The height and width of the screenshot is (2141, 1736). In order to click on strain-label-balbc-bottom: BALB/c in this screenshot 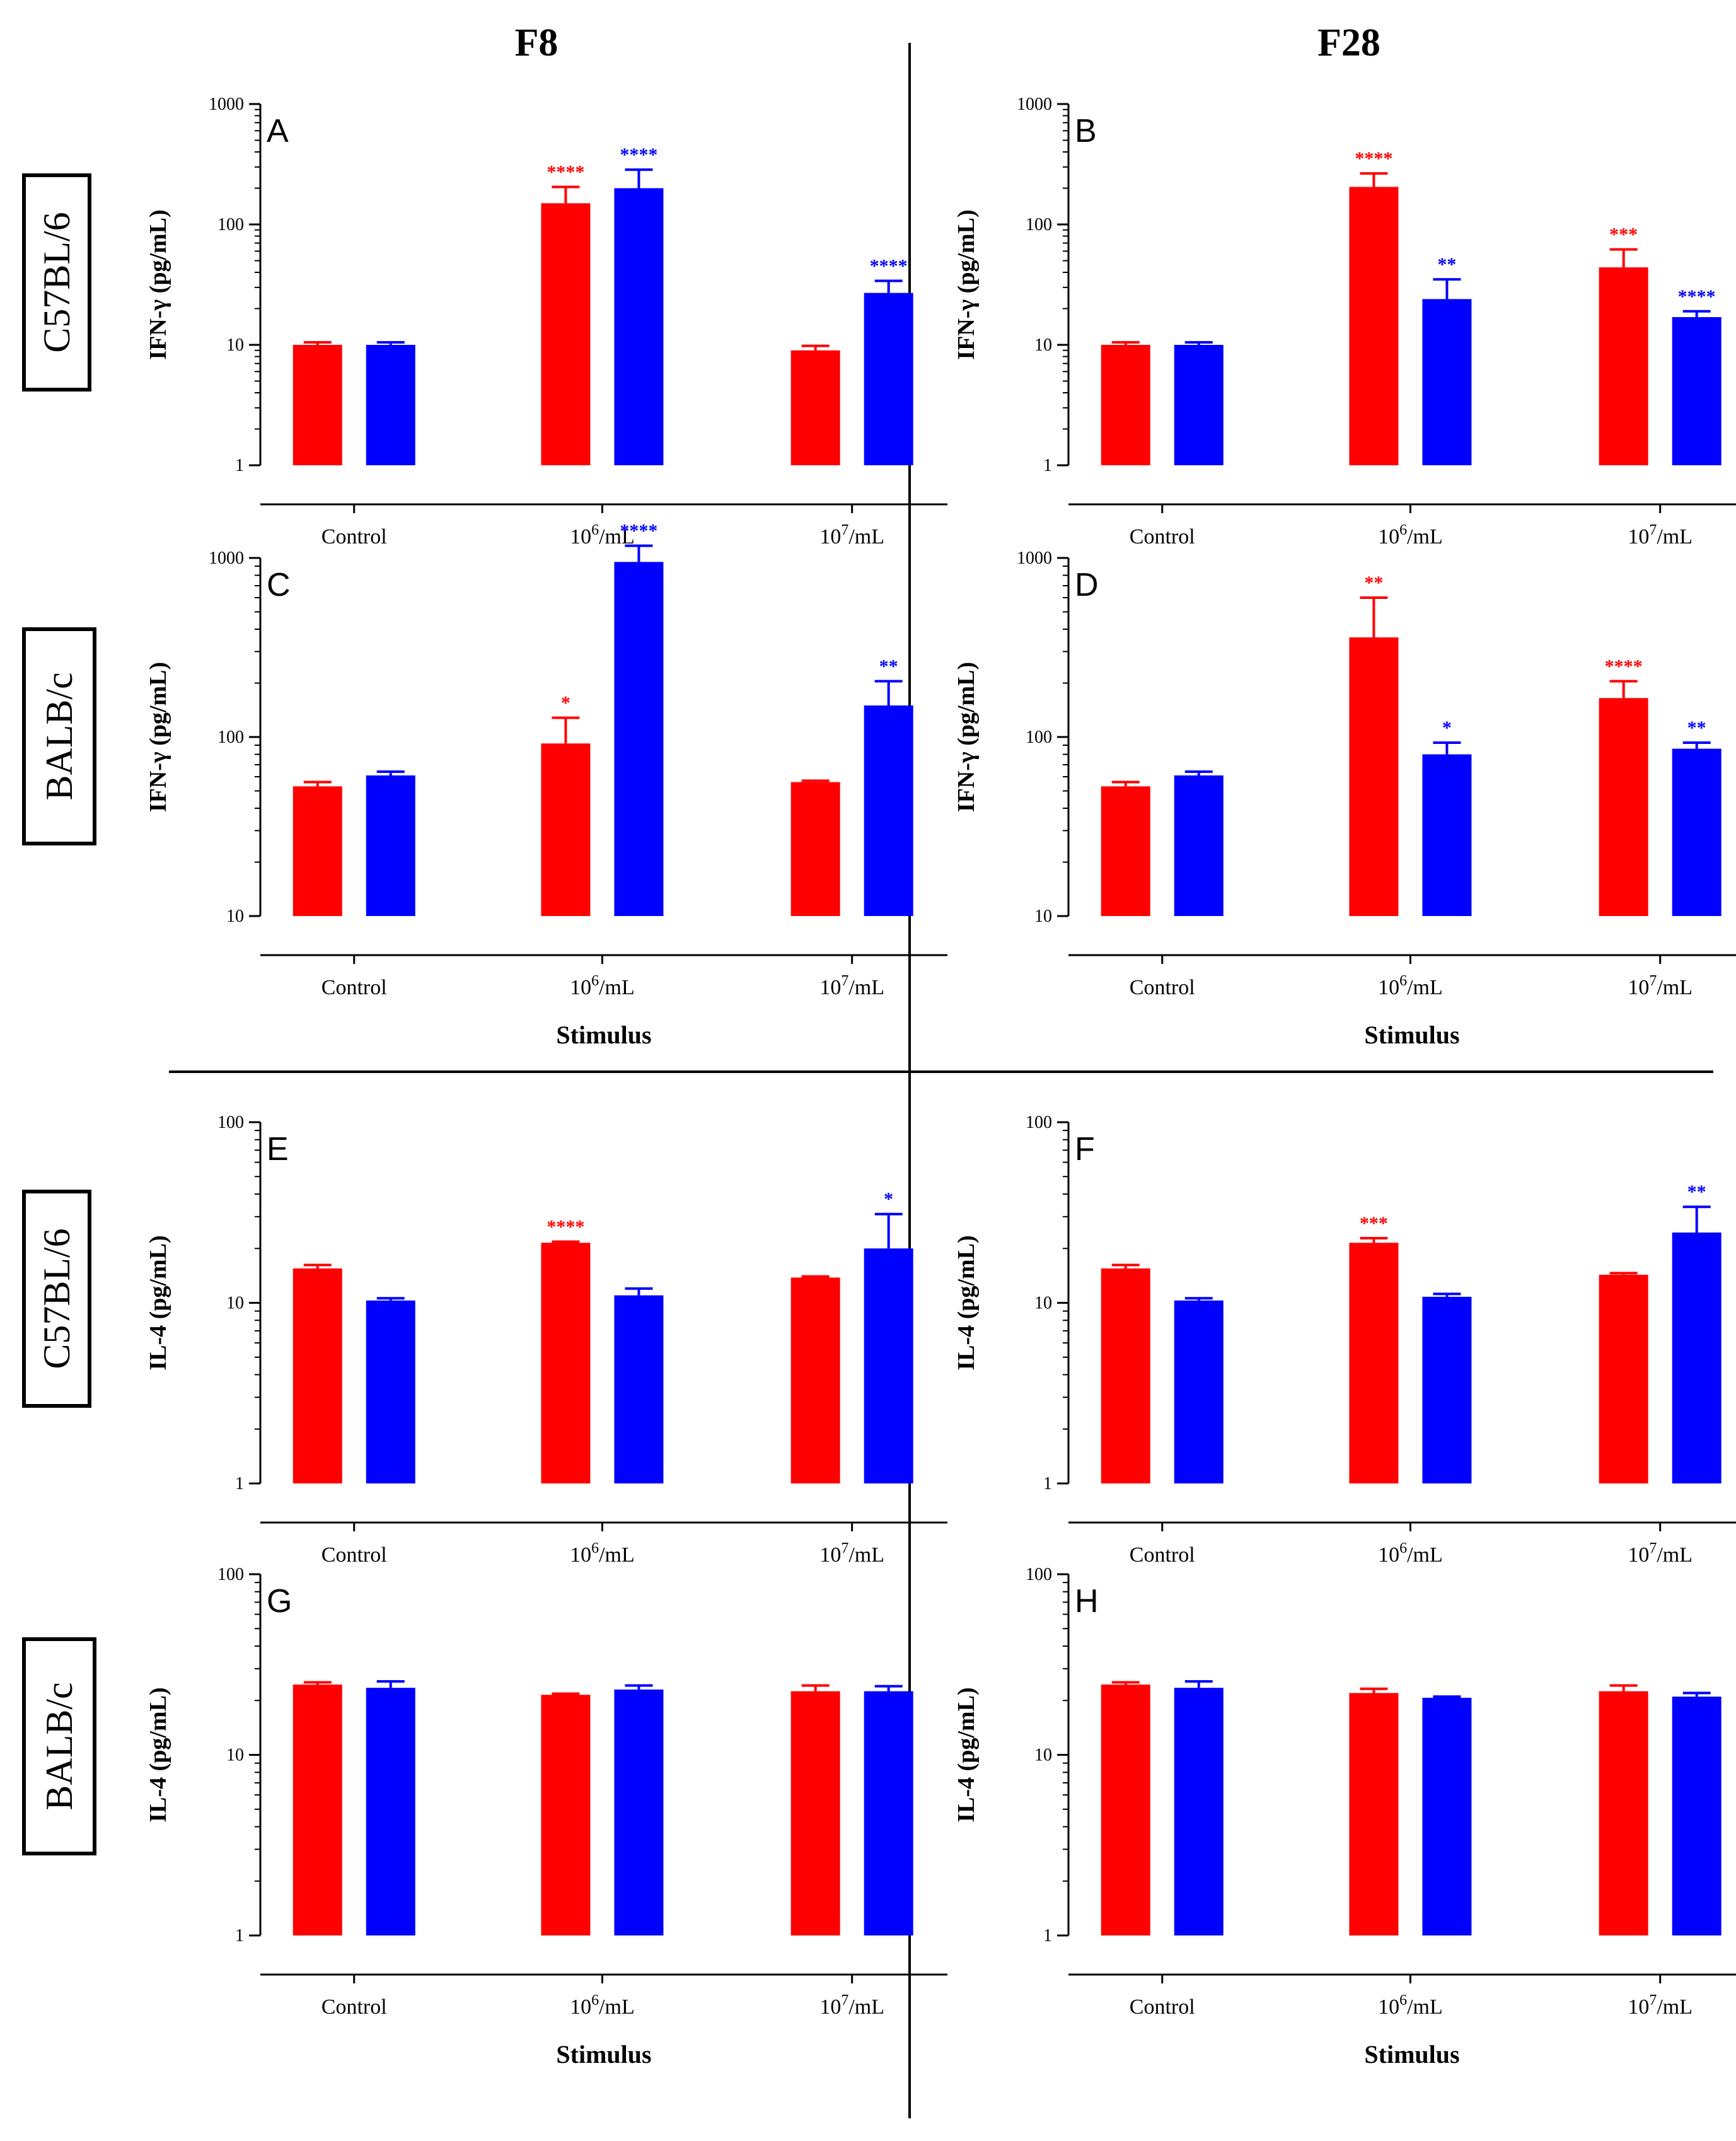, I will do `click(59, 1746)`.